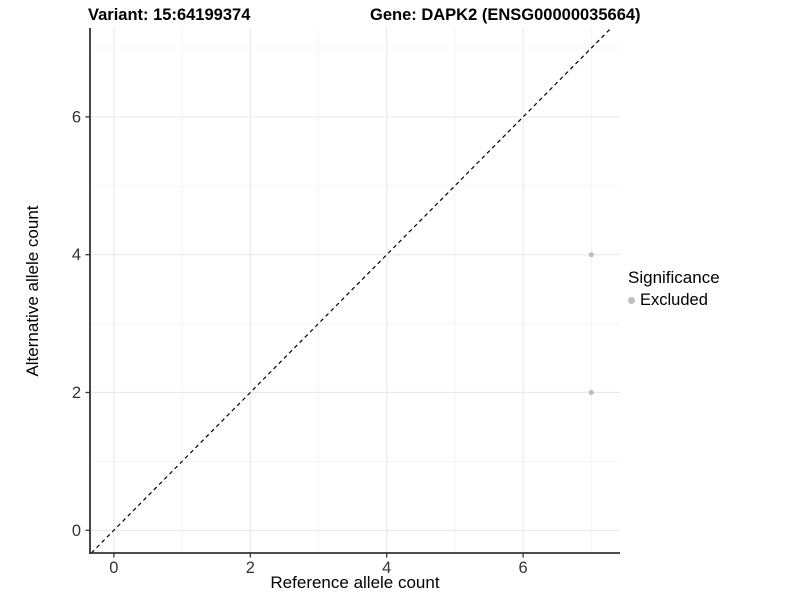 The width and height of the screenshot is (800, 600). I want to click on legend-item-excluded: Excluded, so click(674, 300).